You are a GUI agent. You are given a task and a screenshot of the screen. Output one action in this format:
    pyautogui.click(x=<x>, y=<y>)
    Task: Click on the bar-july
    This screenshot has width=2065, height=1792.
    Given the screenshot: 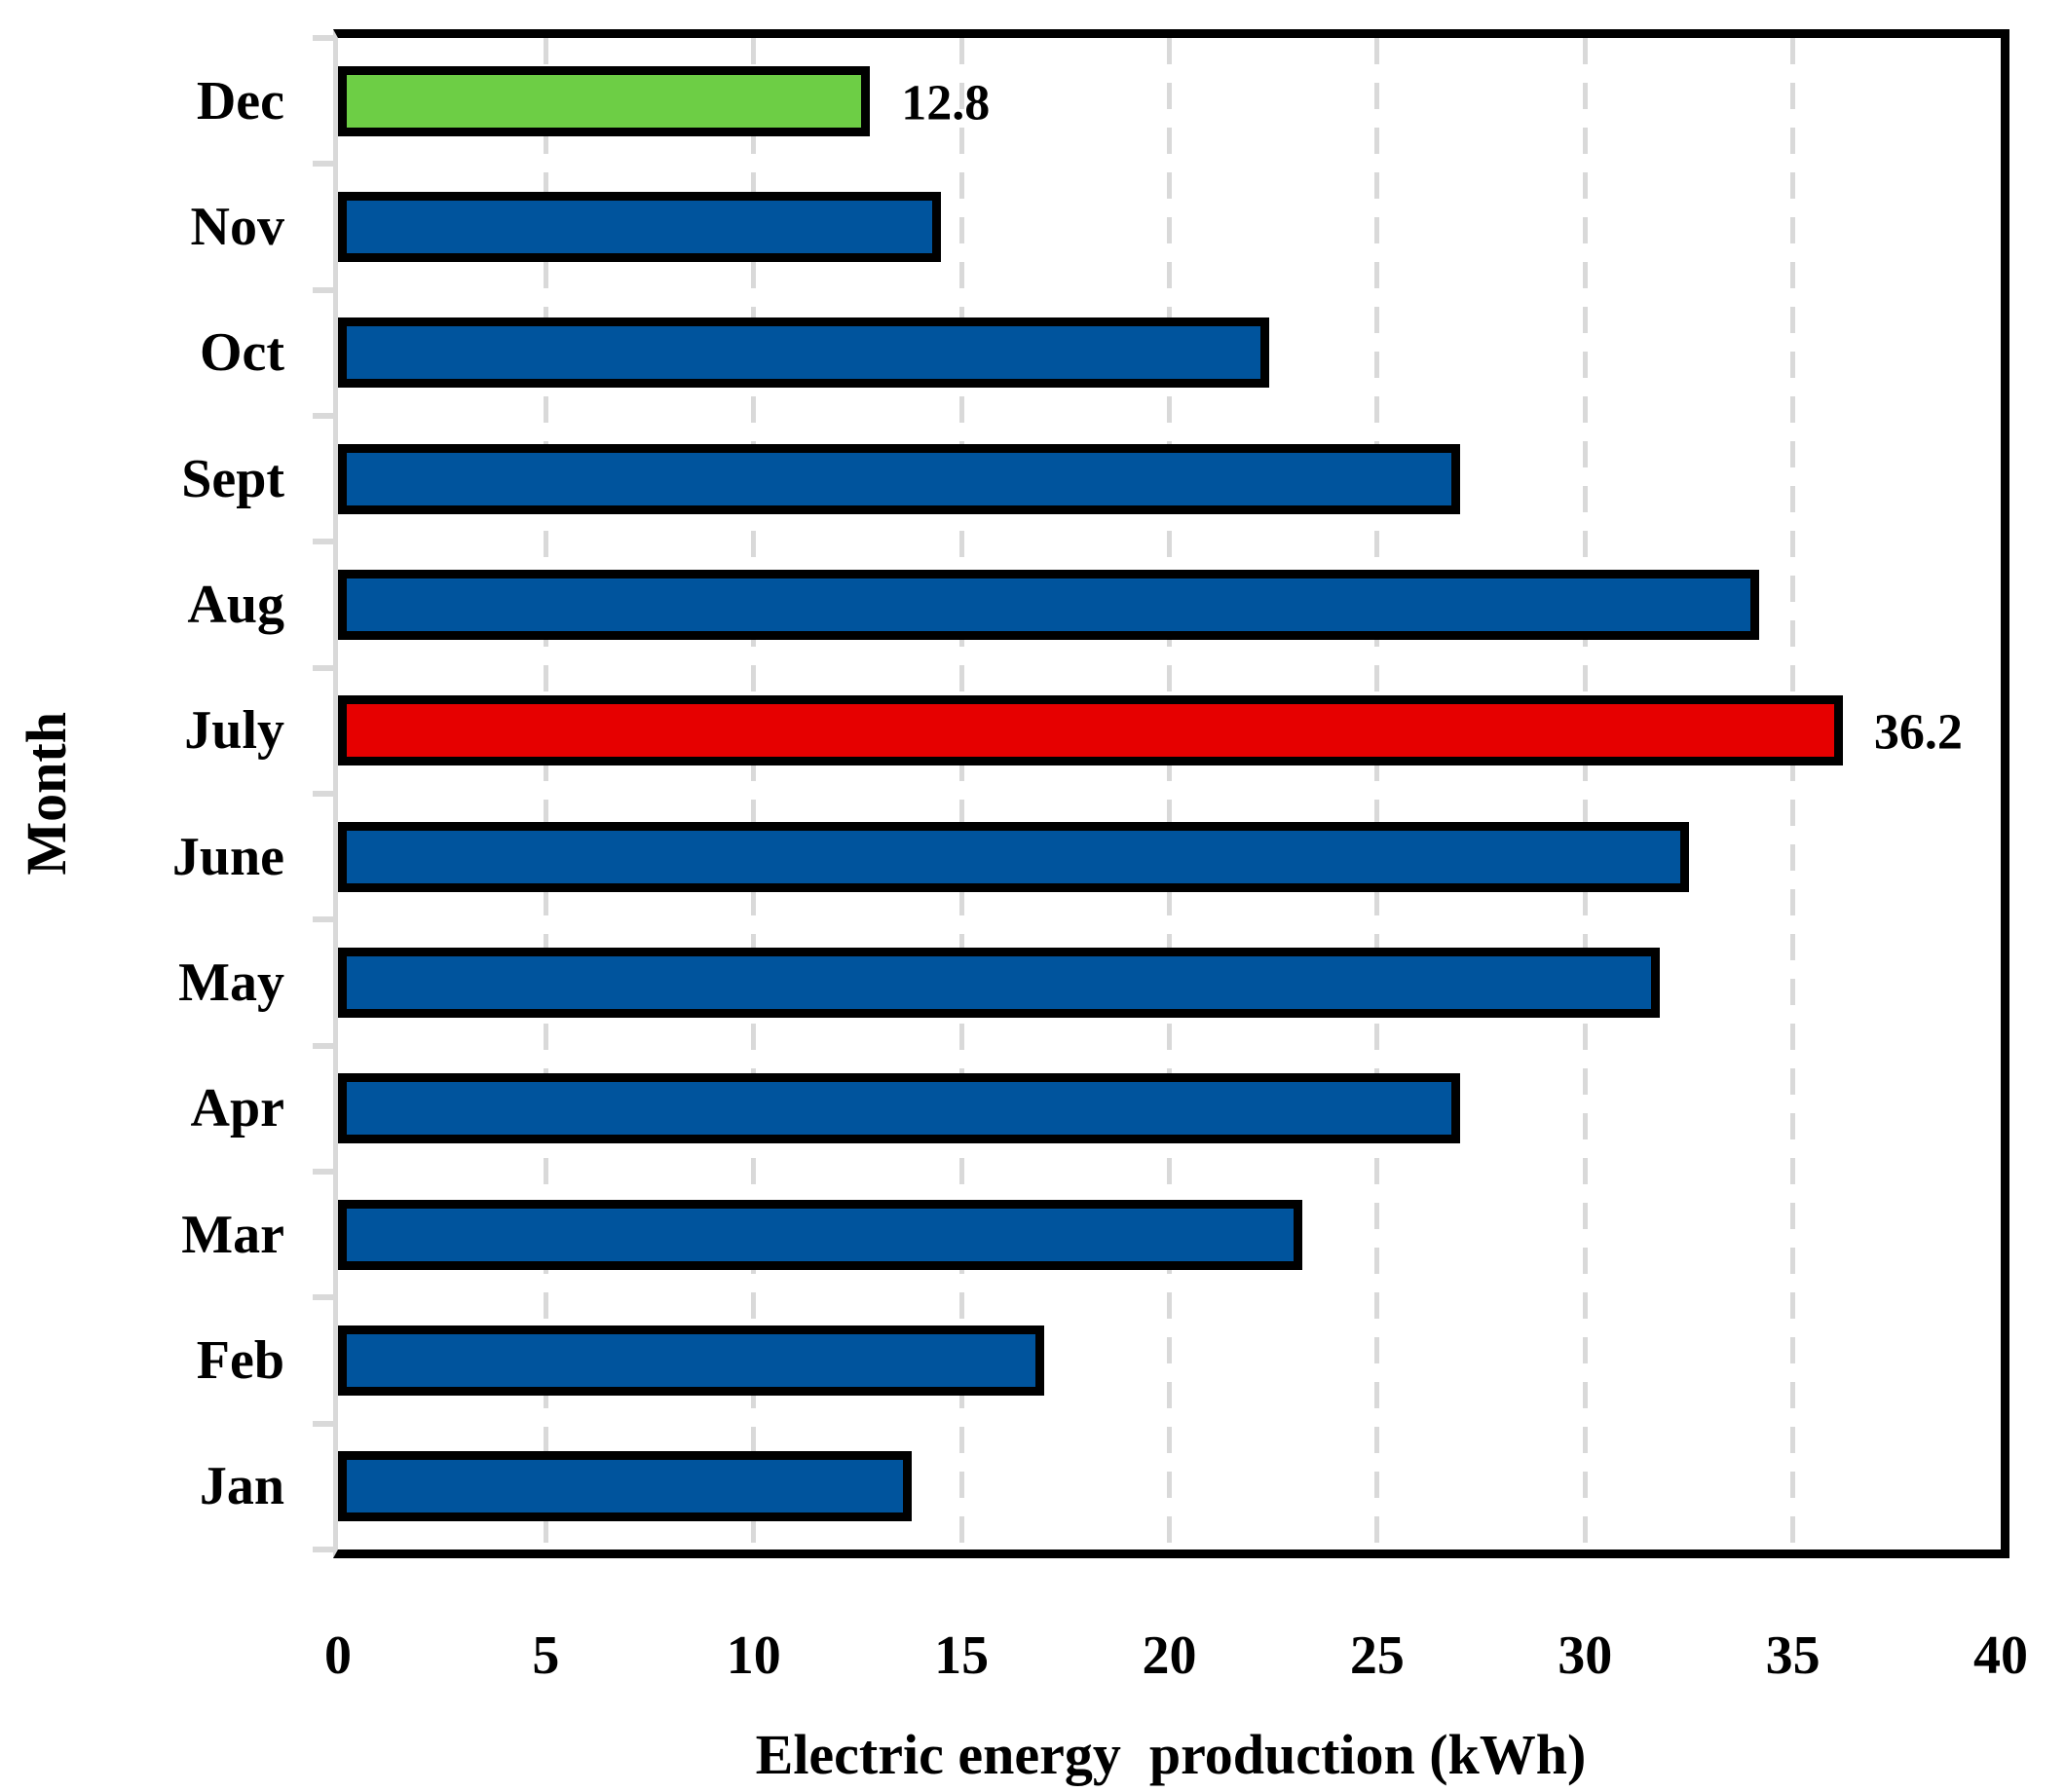 What is the action you would take?
    pyautogui.click(x=1090, y=730)
    